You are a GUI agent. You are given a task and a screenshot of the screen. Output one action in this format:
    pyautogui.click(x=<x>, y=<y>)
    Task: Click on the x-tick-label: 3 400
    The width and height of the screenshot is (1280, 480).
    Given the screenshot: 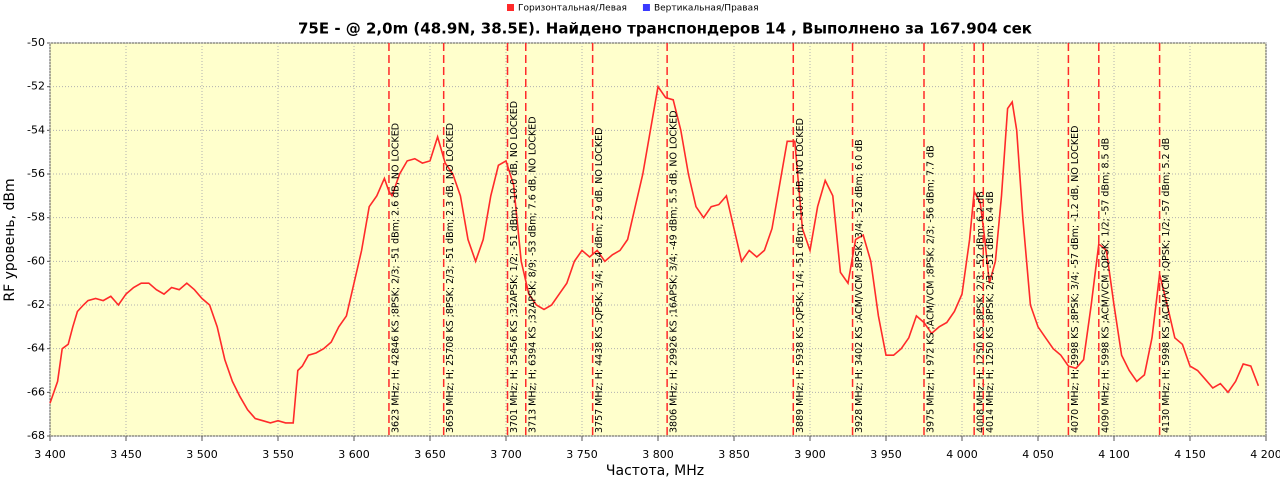 What is the action you would take?
    pyautogui.click(x=50, y=454)
    